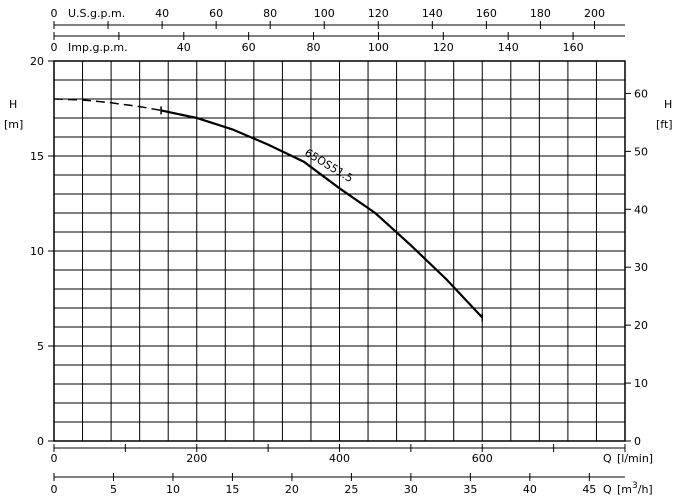  What do you see at coordinates (96, 13) in the screenshot?
I see `top-axis-us-gpm-label: U.S.g.p.m.` at bounding box center [96, 13].